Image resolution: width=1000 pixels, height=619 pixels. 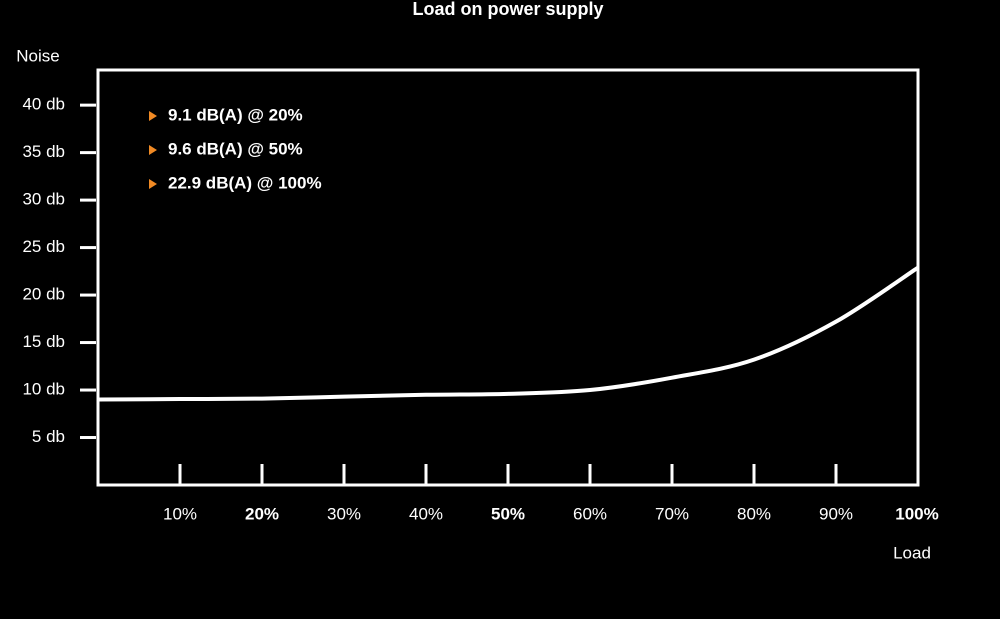 What do you see at coordinates (916, 513) in the screenshot?
I see `x-tick-label: 100%` at bounding box center [916, 513].